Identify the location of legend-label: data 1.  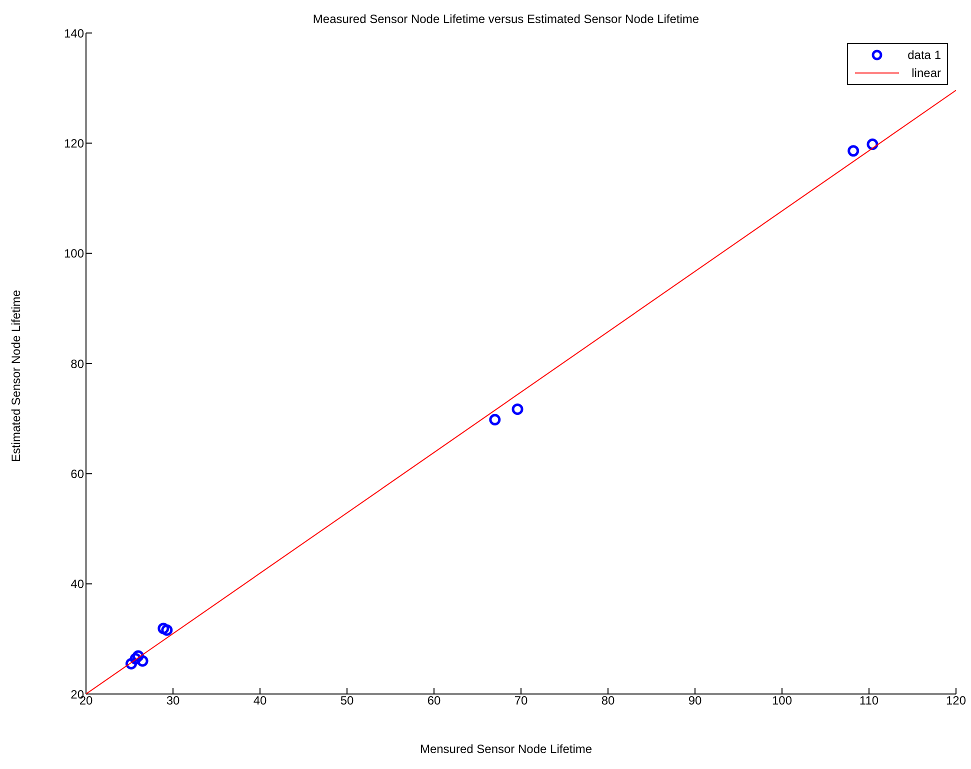
(924, 55).